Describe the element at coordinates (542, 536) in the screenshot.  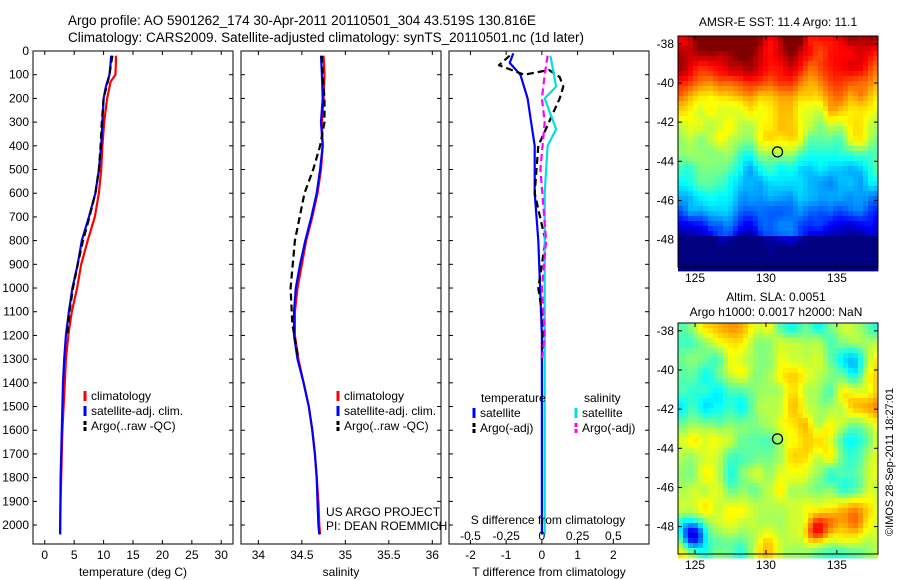
I see `top-tick-label: 0` at that location.